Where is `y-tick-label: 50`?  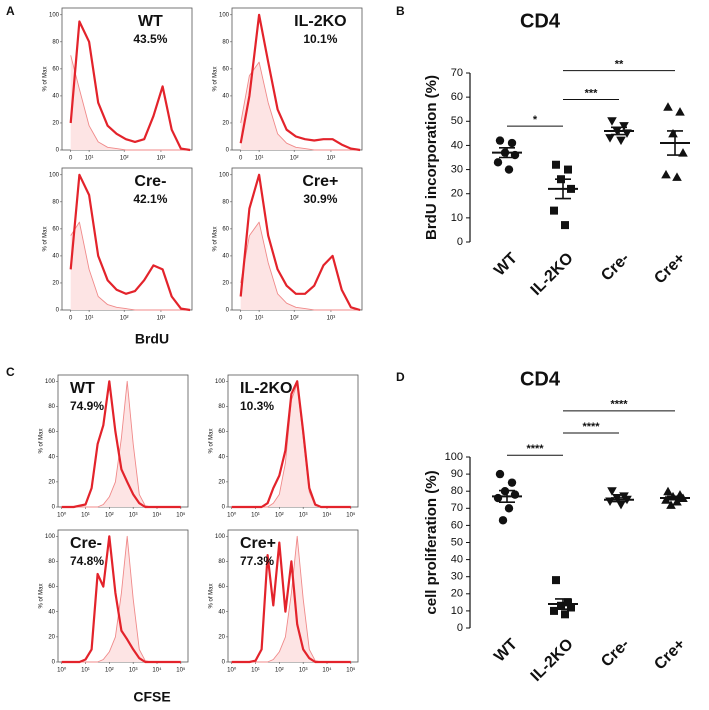 y-tick-label: 50 is located at coordinates (457, 542).